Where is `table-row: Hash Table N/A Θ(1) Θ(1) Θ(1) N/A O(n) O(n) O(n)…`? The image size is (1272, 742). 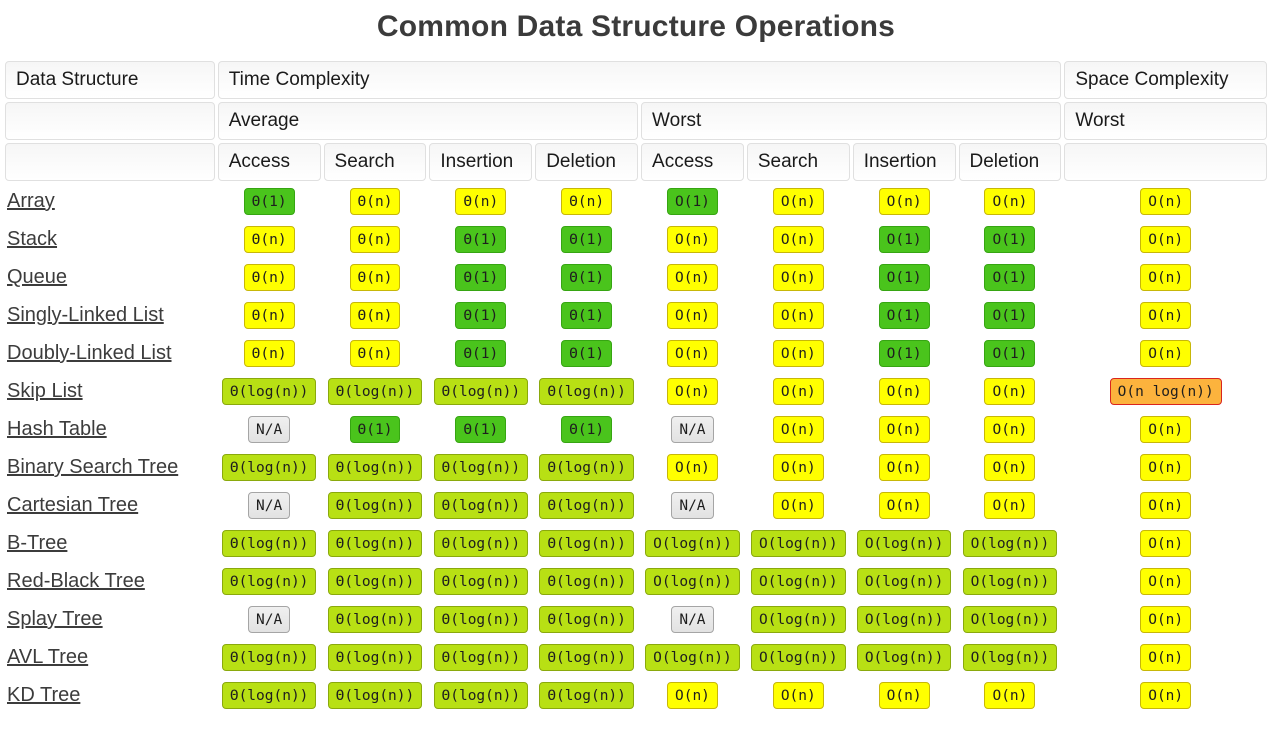 table-row: Hash Table N/A Θ(1) Θ(1) Θ(1) N/A O(n) O(n) O(n)… is located at coordinates (636, 429).